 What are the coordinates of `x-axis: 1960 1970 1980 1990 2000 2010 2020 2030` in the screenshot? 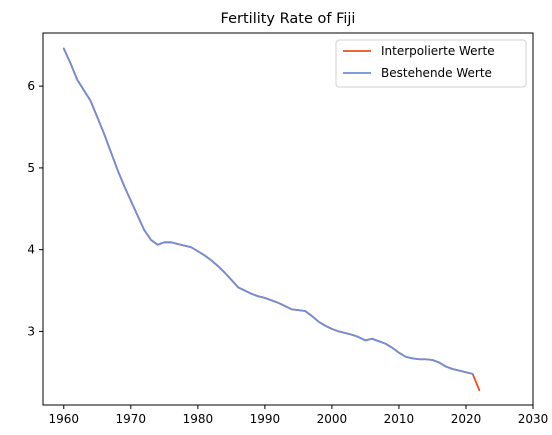 It's located at (299, 415).